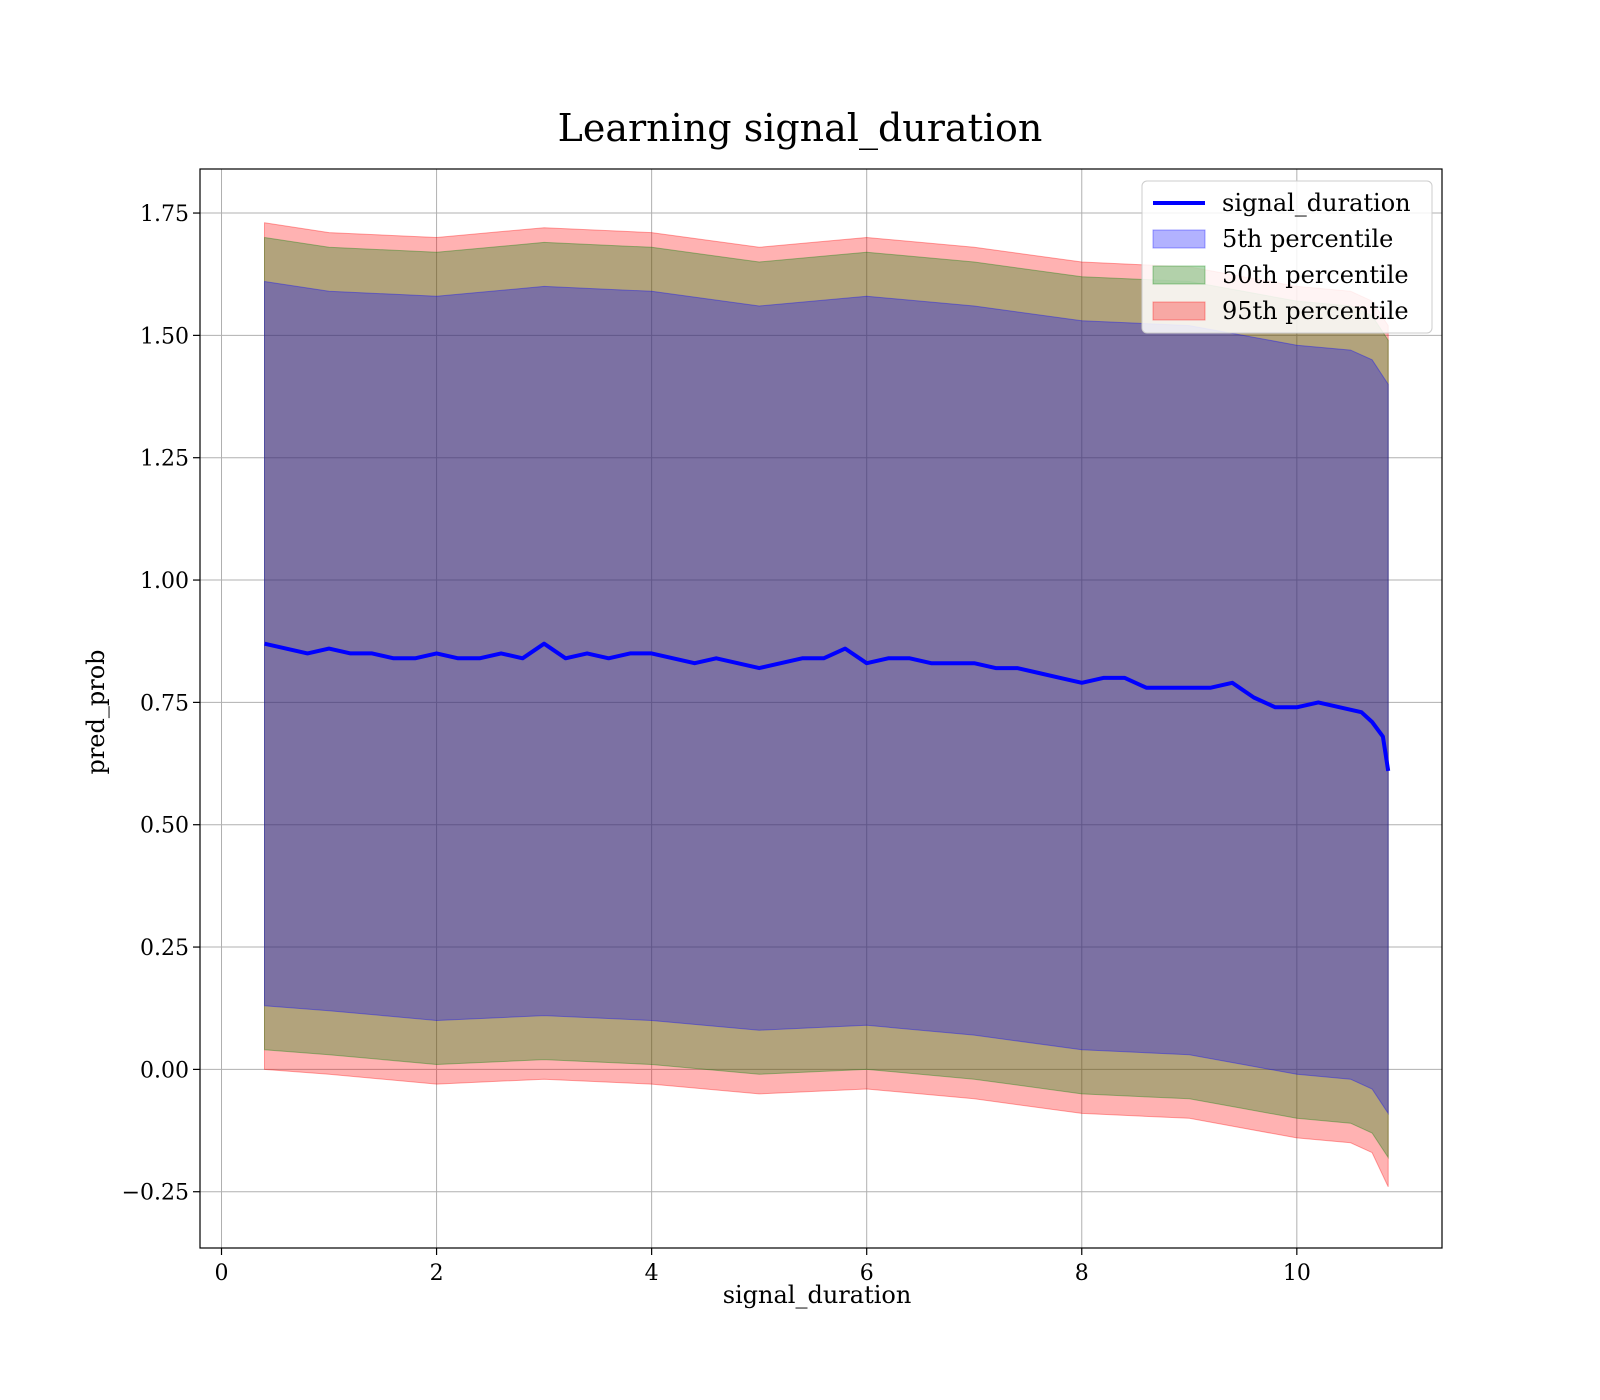  I want to click on y-tick-label-0: −0.25, so click(155, 1193).